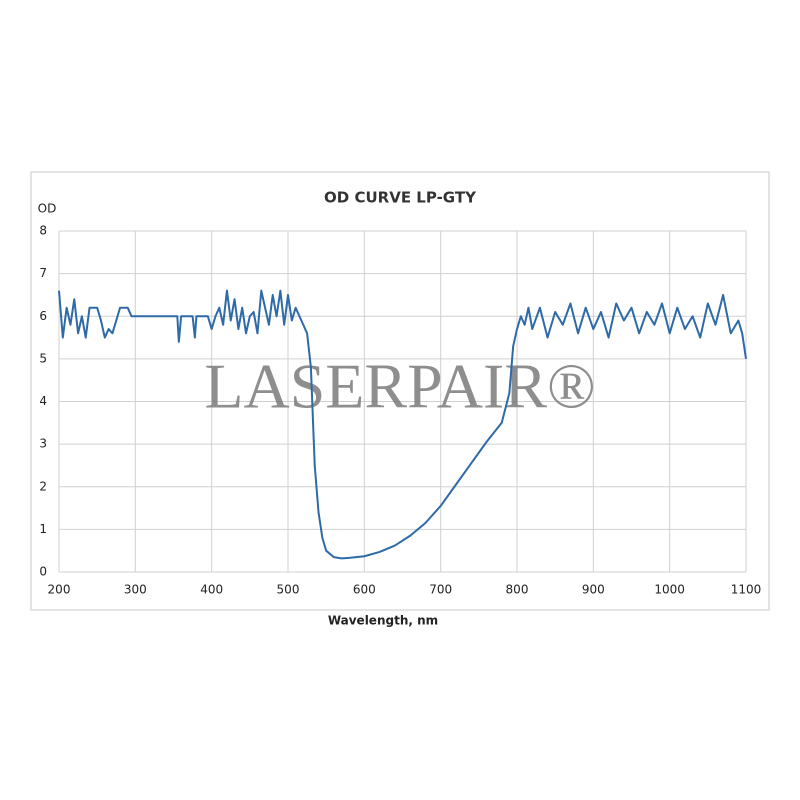 Image resolution: width=800 pixels, height=800 pixels. I want to click on x-axis-title: Wavelength, nm, so click(383, 621).